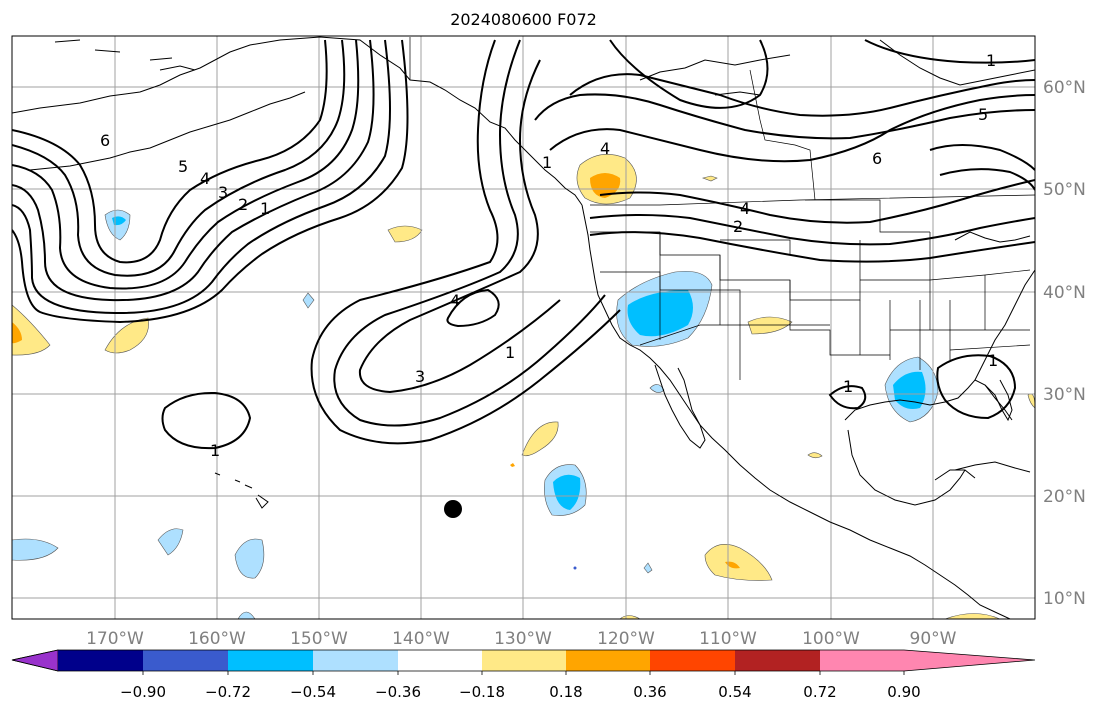 Image resolution: width=1105 pixels, height=712 pixels. Describe the element at coordinates (969, 660) in the screenshot. I see `colorbar-right-extend` at that location.